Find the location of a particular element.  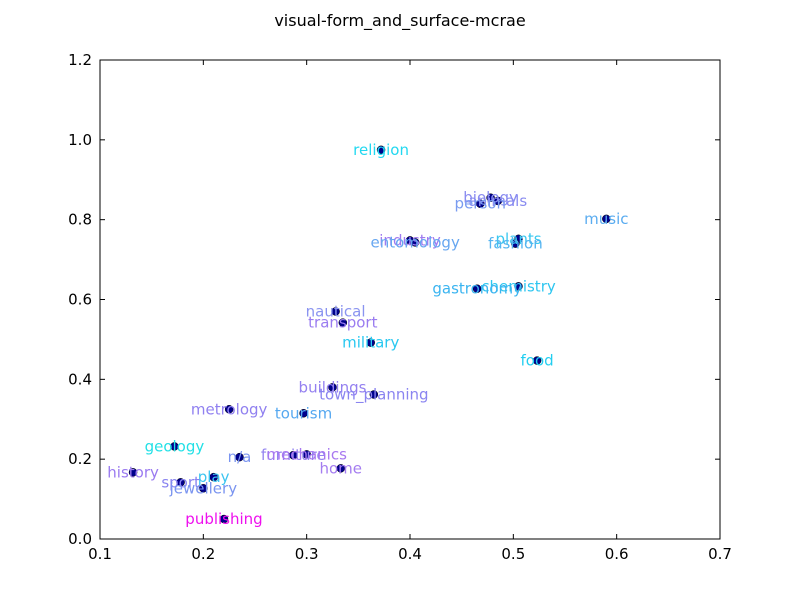

data-label: town_planning is located at coordinates (373, 395).